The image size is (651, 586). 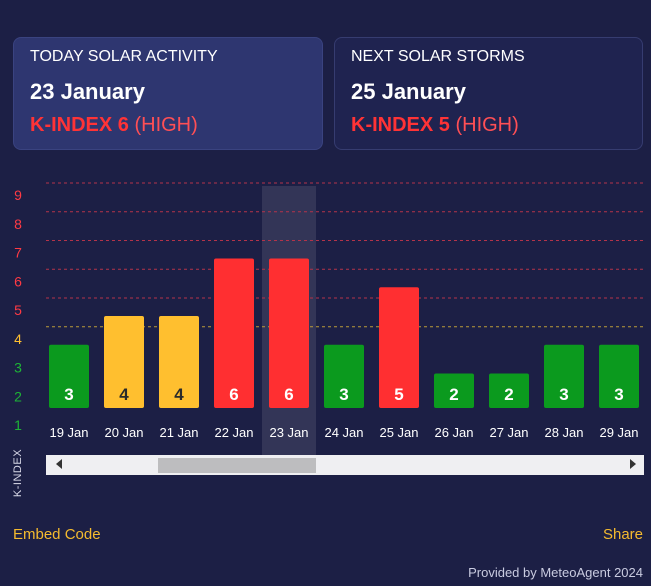 I want to click on share-link: Share, so click(x=622, y=534).